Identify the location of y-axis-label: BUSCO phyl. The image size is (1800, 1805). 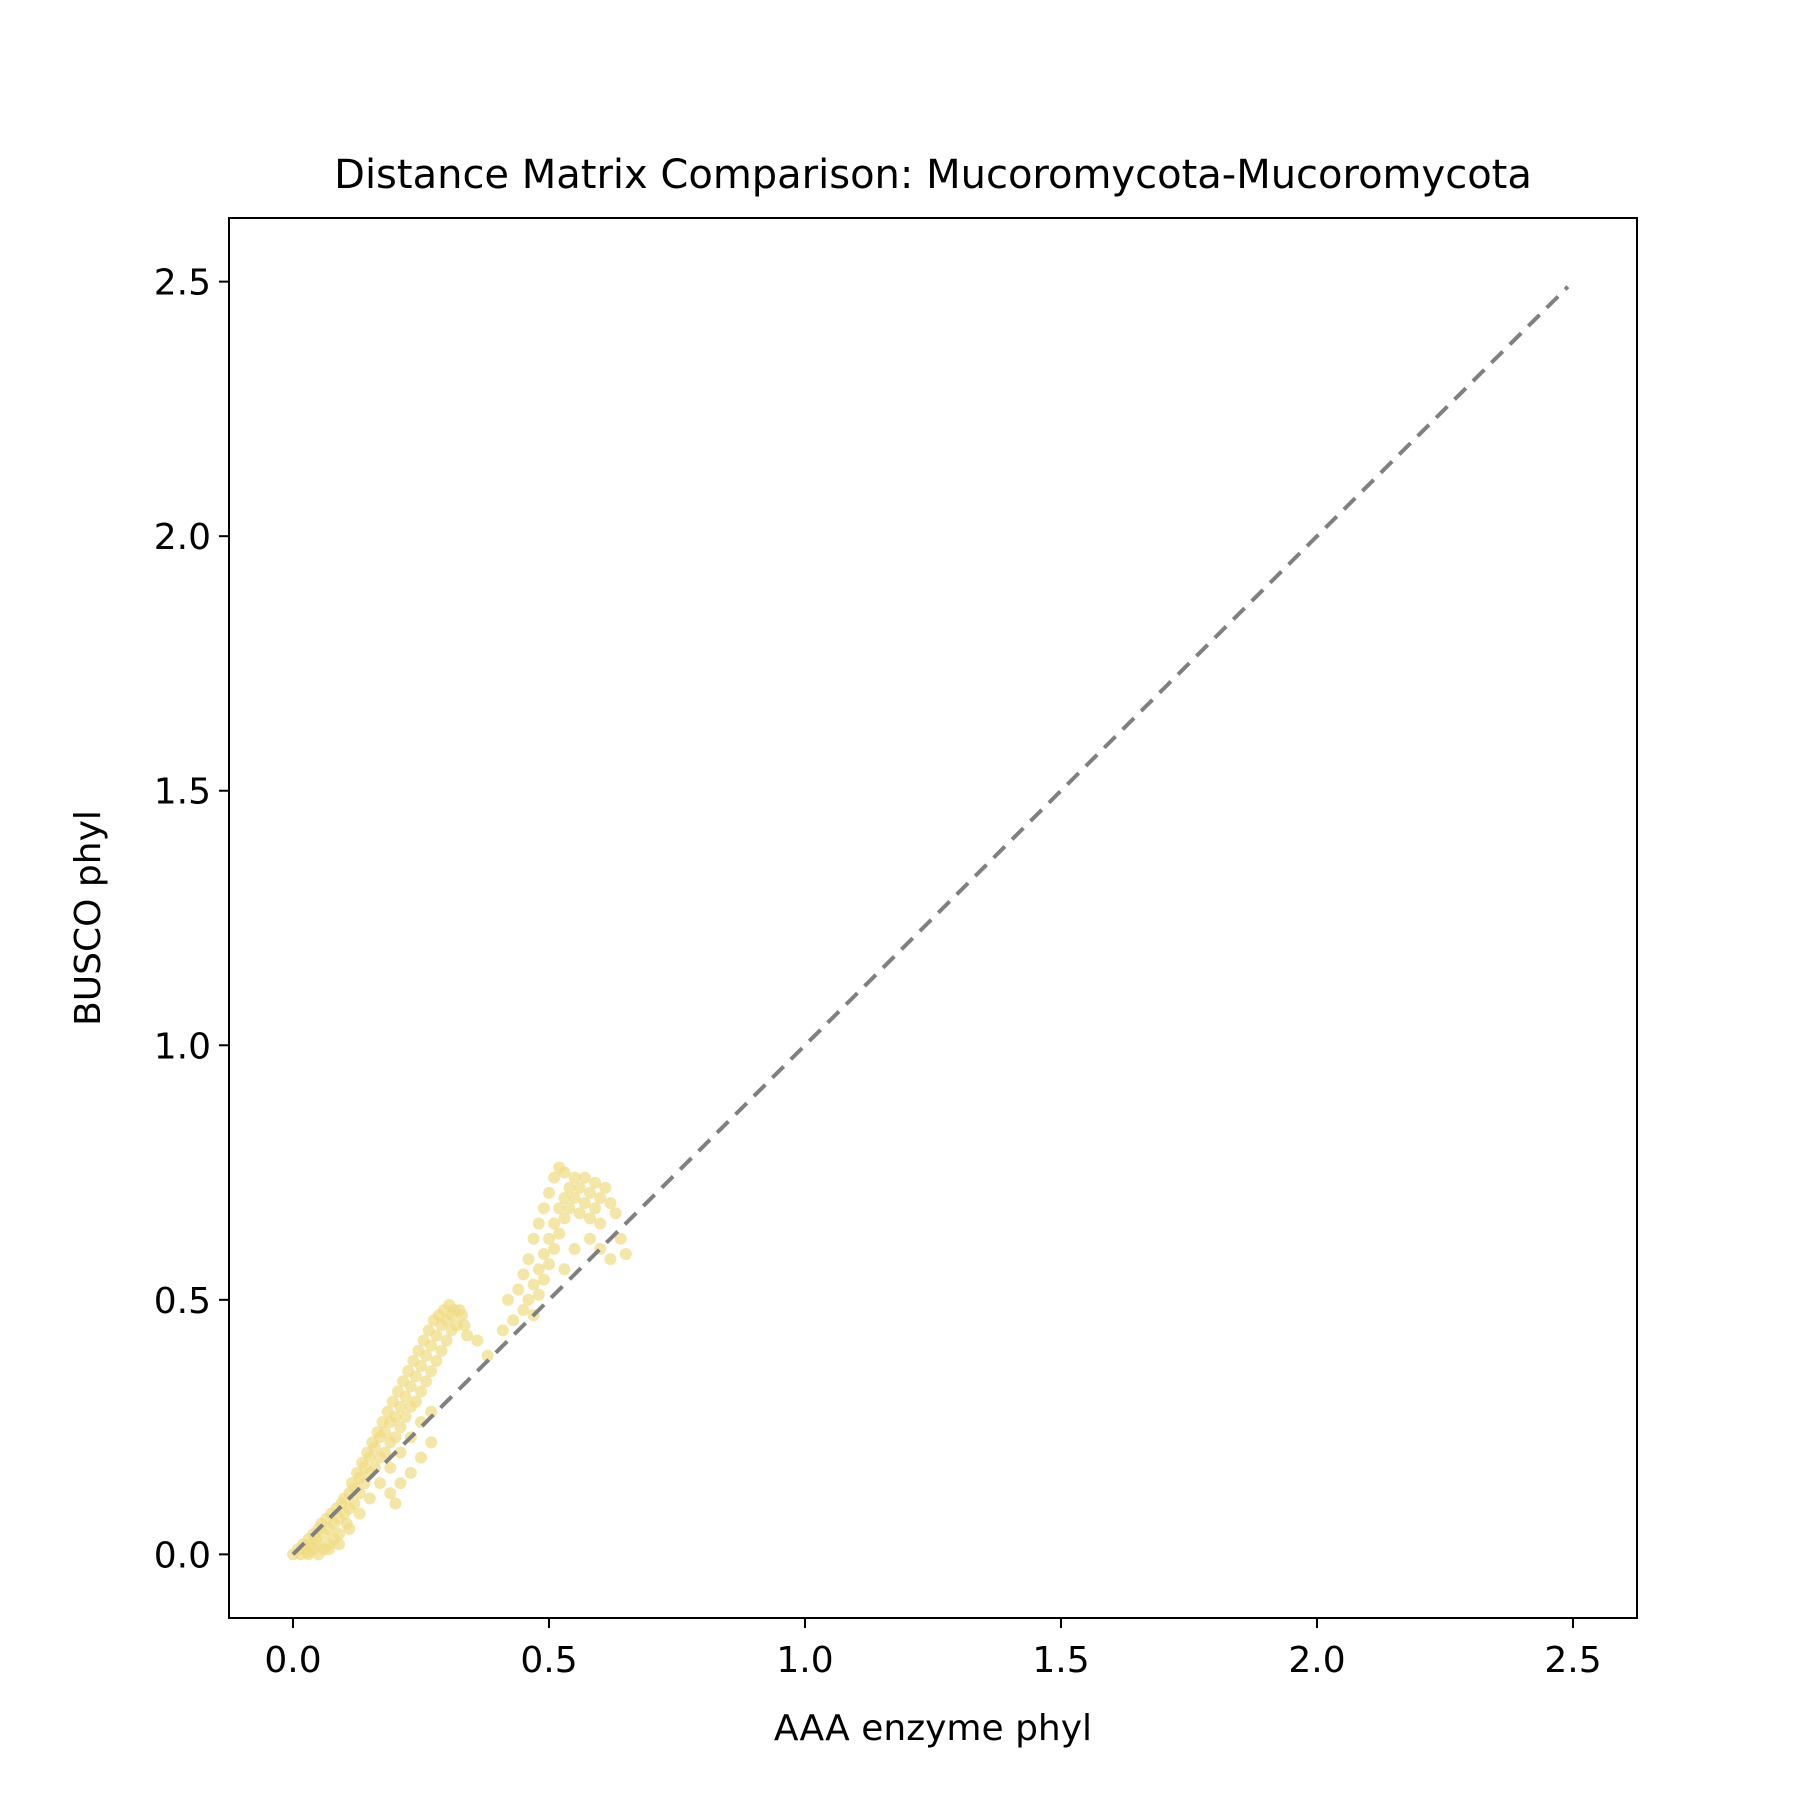
(88, 918).